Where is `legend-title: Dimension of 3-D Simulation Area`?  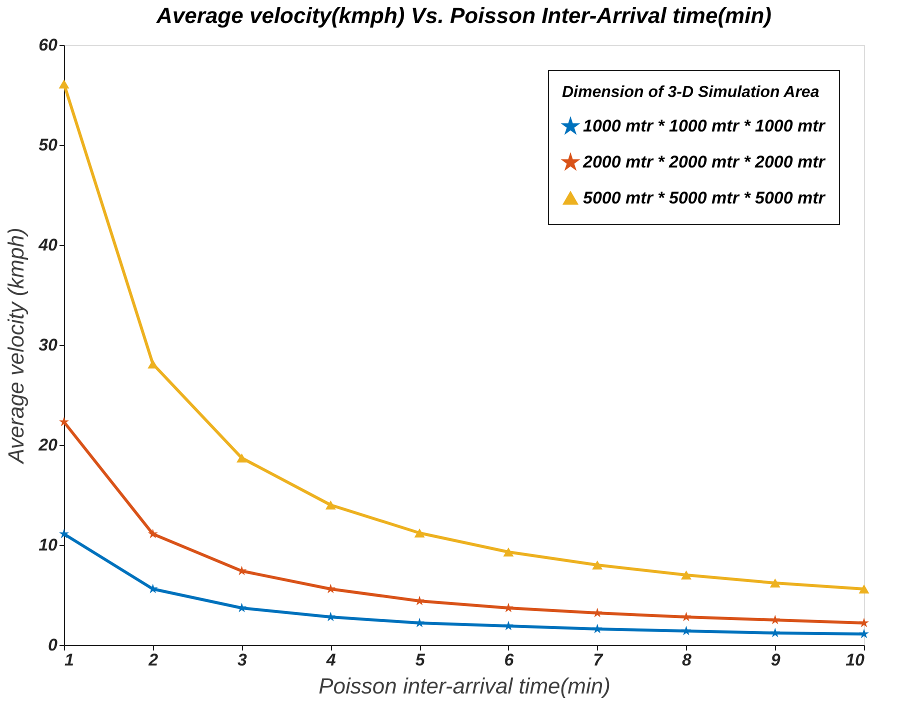
legend-title: Dimension of 3-D Simulation Area is located at coordinates (691, 92).